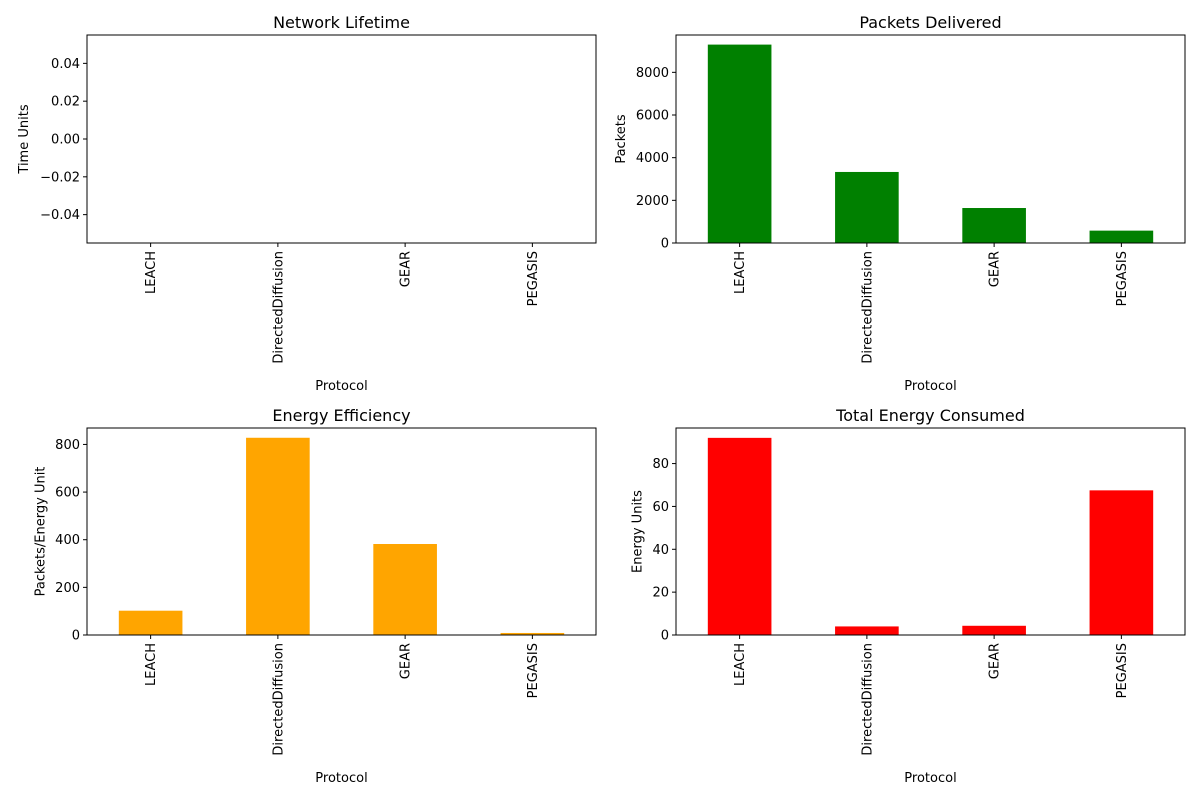  Describe the element at coordinates (341, 22) in the screenshot. I see `subplot-title: Network Lifetime` at that location.